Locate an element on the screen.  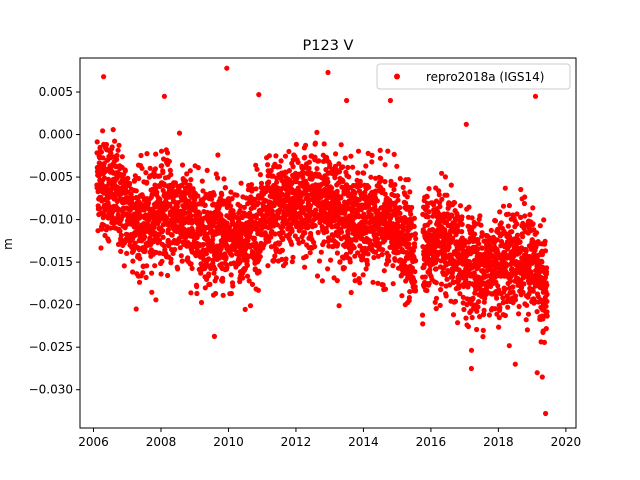
y-tick-label: −0.020 is located at coordinates (51, 305).